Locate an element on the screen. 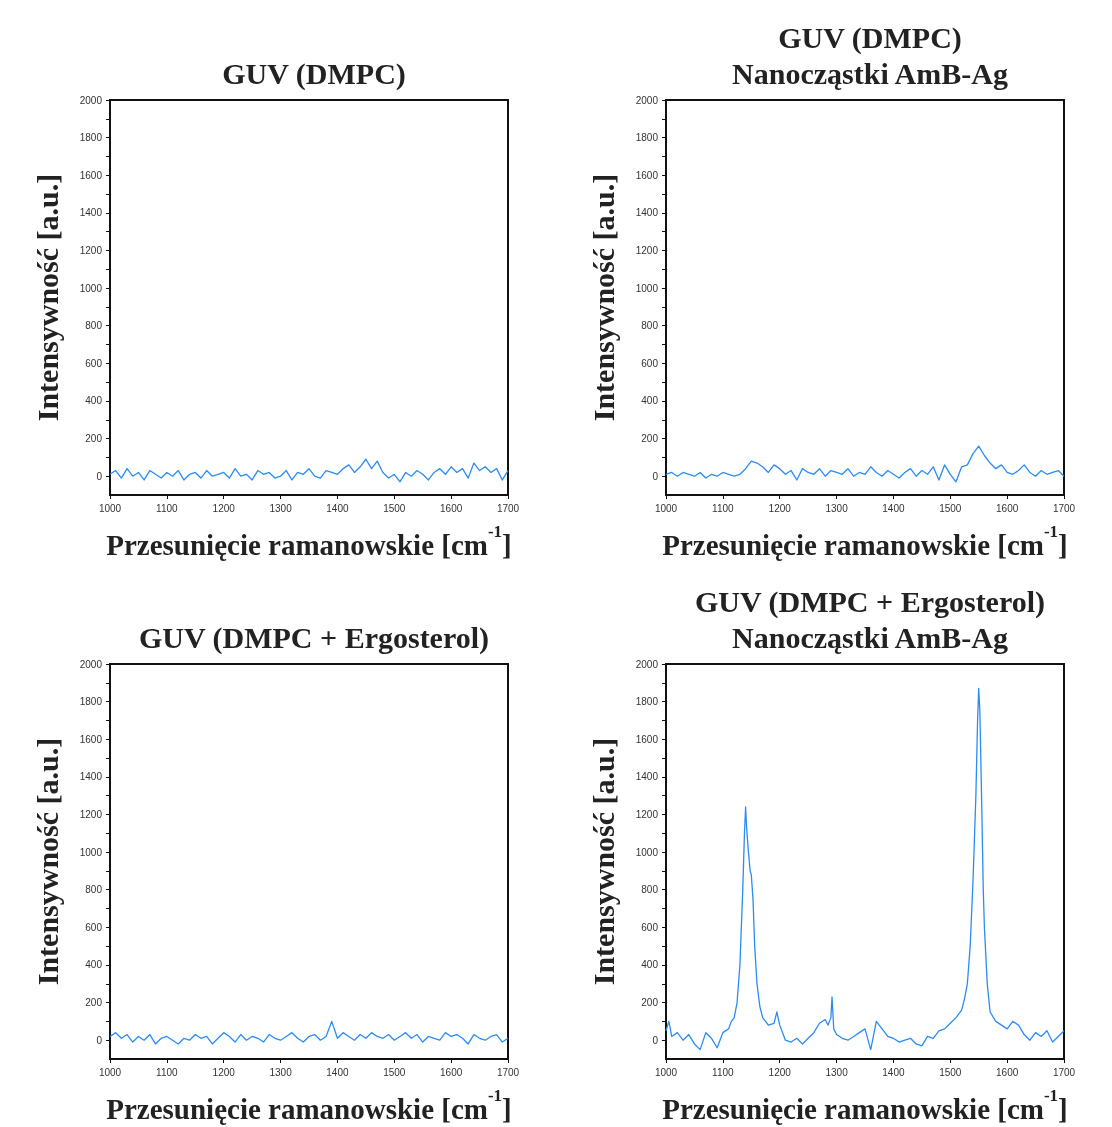 This screenshot has height=1127, width=1112. chart-title: GUV (DMPC) Nanocząstki AmB-Ag is located at coordinates (870, 55).